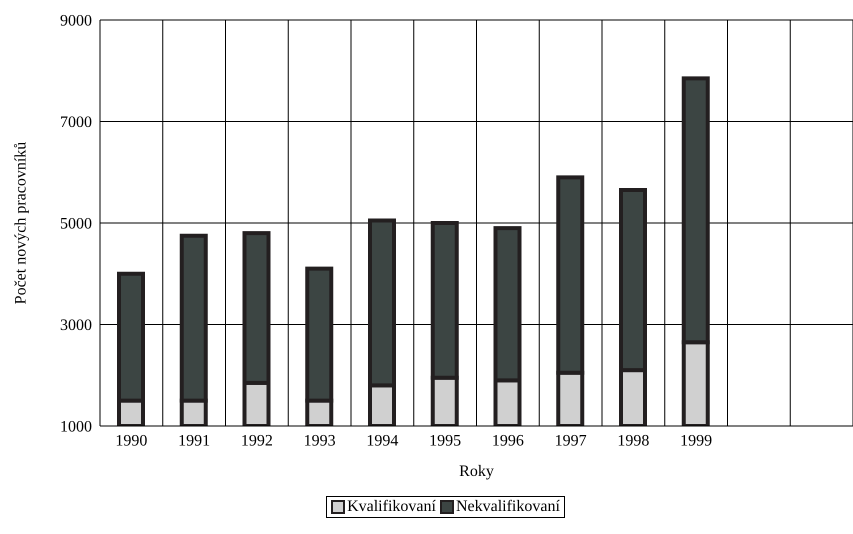  Describe the element at coordinates (382, 441) in the screenshot. I see `x-tick-label: 1994` at that location.